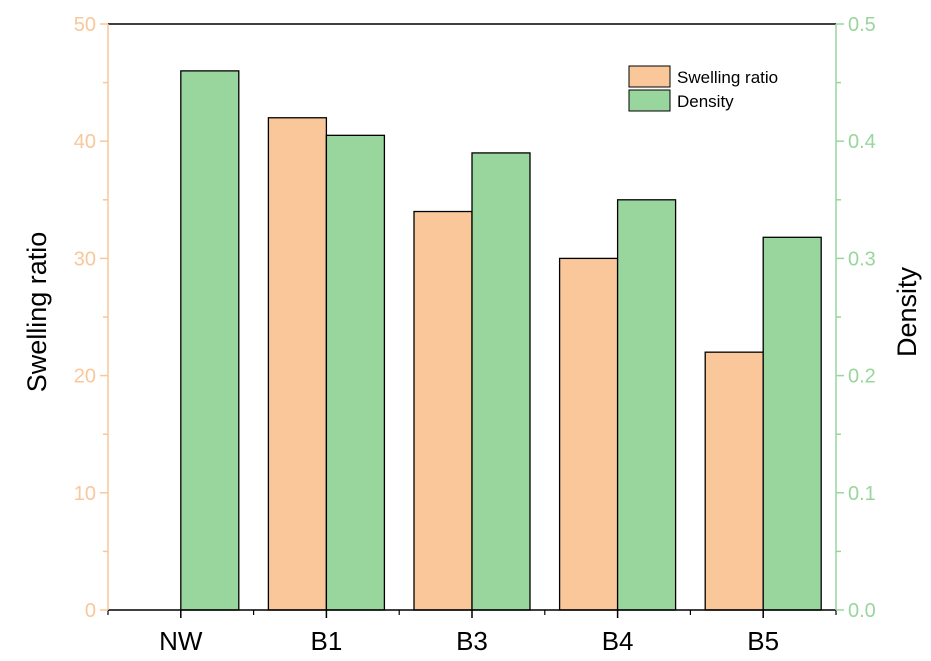 This screenshot has width=931, height=661. I want to click on y-right-tick-label-0.0: 0.0, so click(862, 611).